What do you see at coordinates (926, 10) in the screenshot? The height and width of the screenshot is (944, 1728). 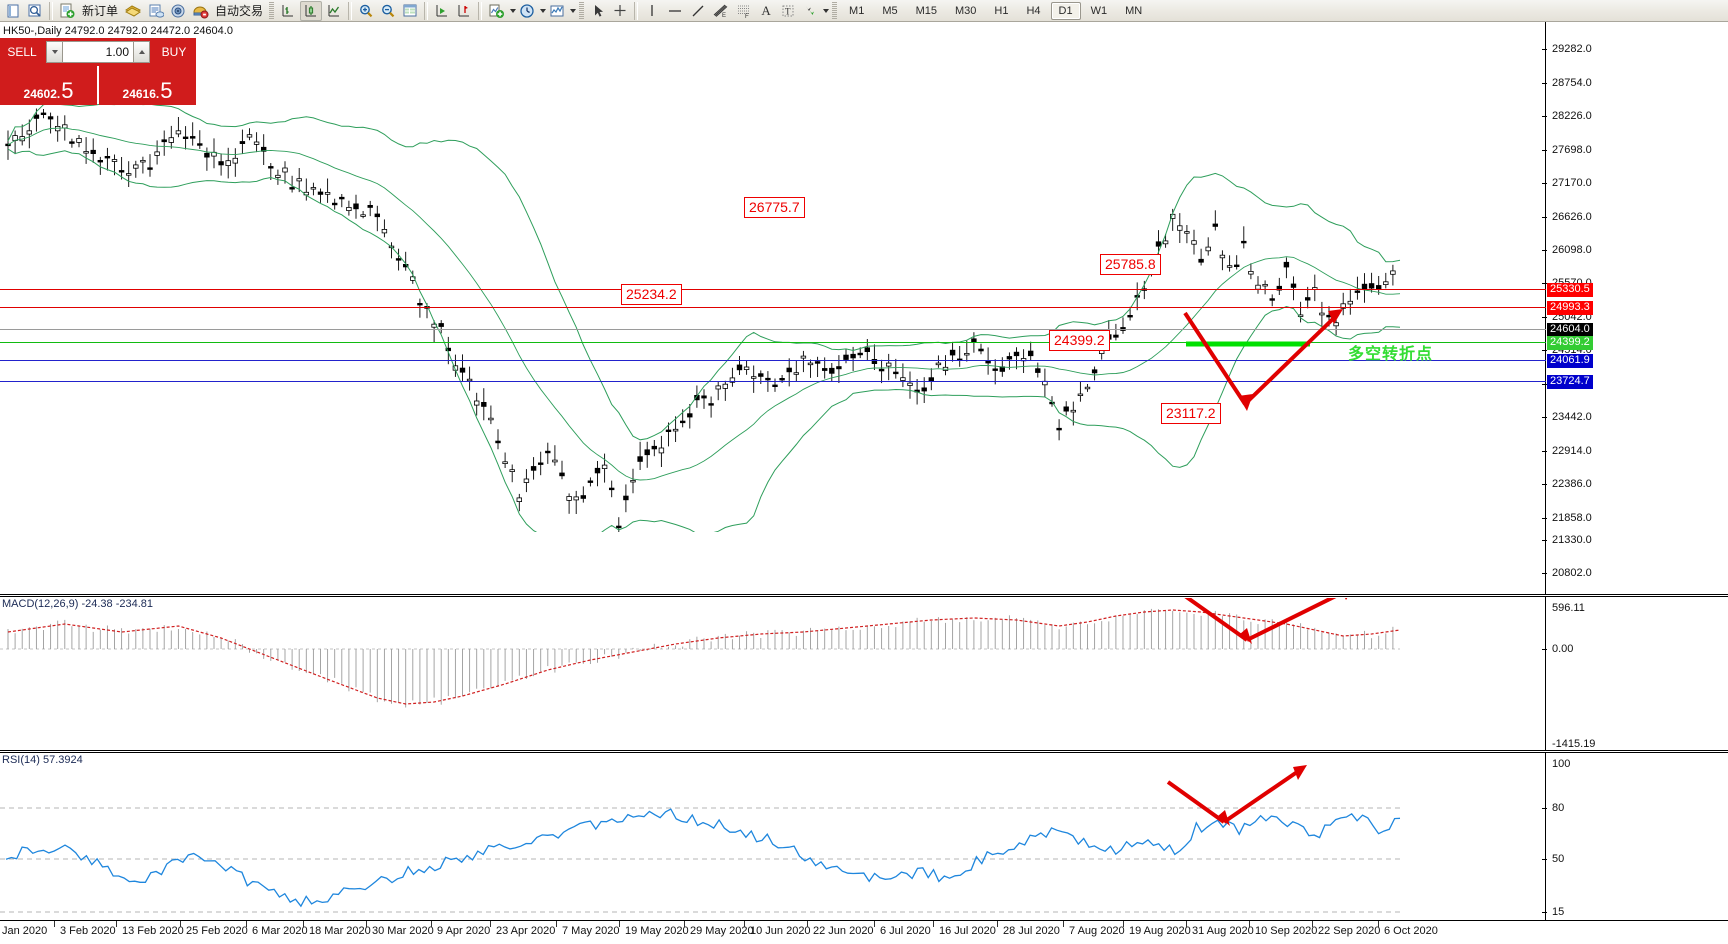 I see `period-m15: M15` at bounding box center [926, 10].